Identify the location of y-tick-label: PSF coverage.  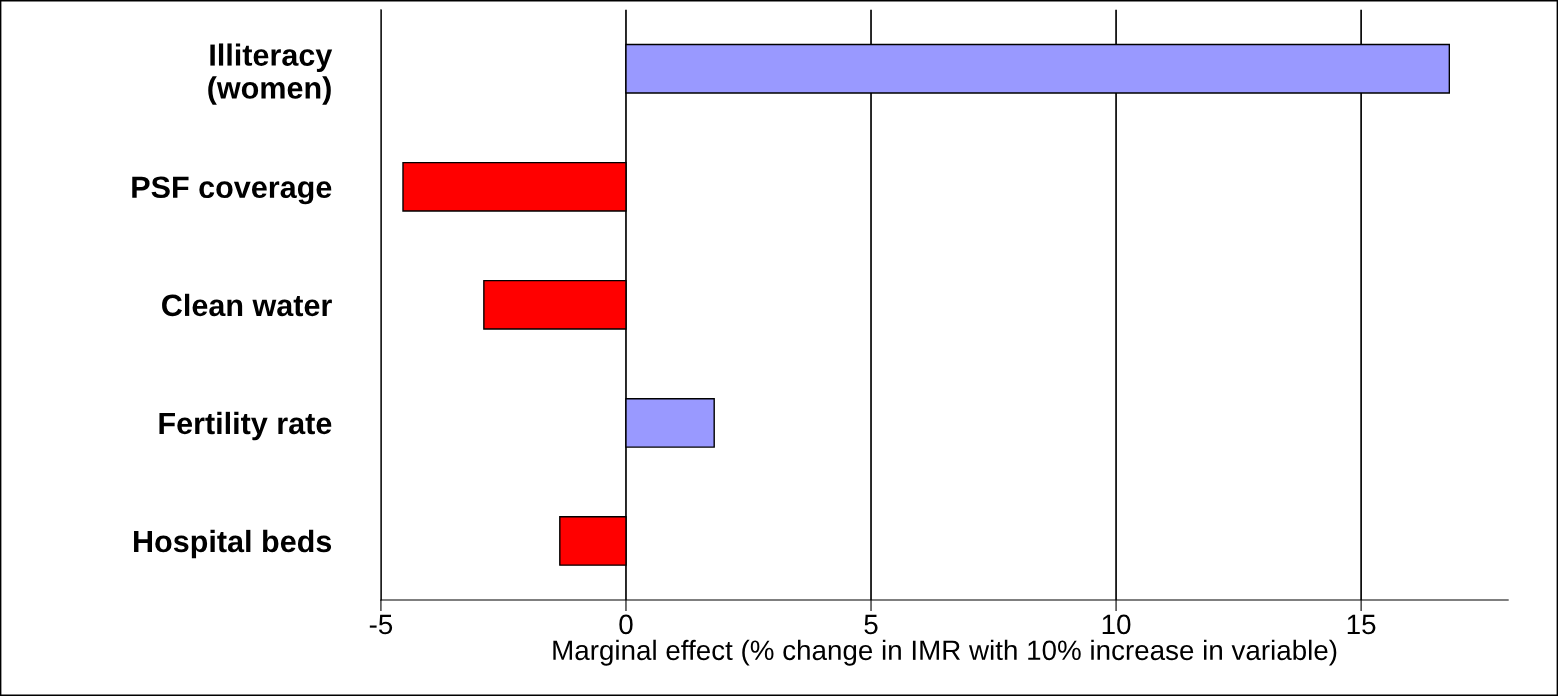
(232, 190).